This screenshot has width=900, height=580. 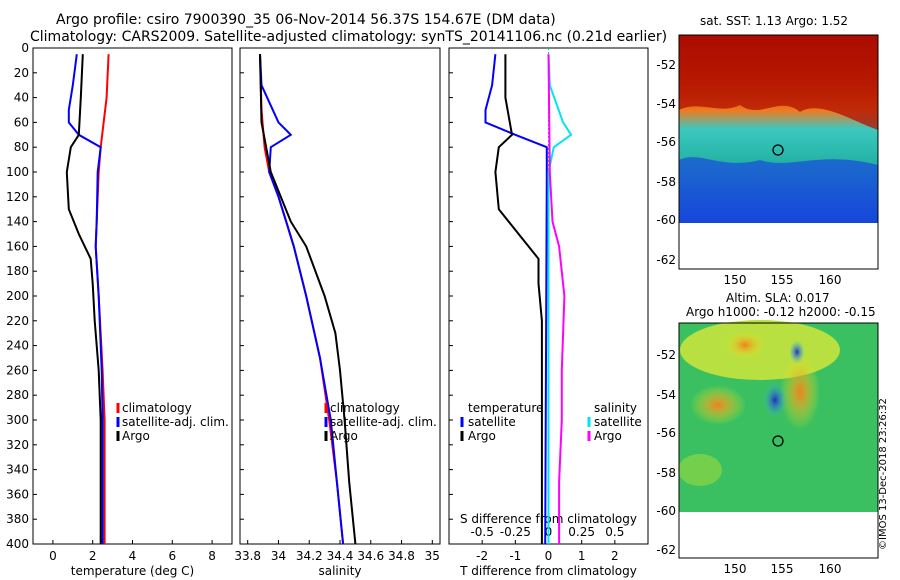 What do you see at coordinates (21, 73) in the screenshot?
I see `ytick-label: 20` at bounding box center [21, 73].